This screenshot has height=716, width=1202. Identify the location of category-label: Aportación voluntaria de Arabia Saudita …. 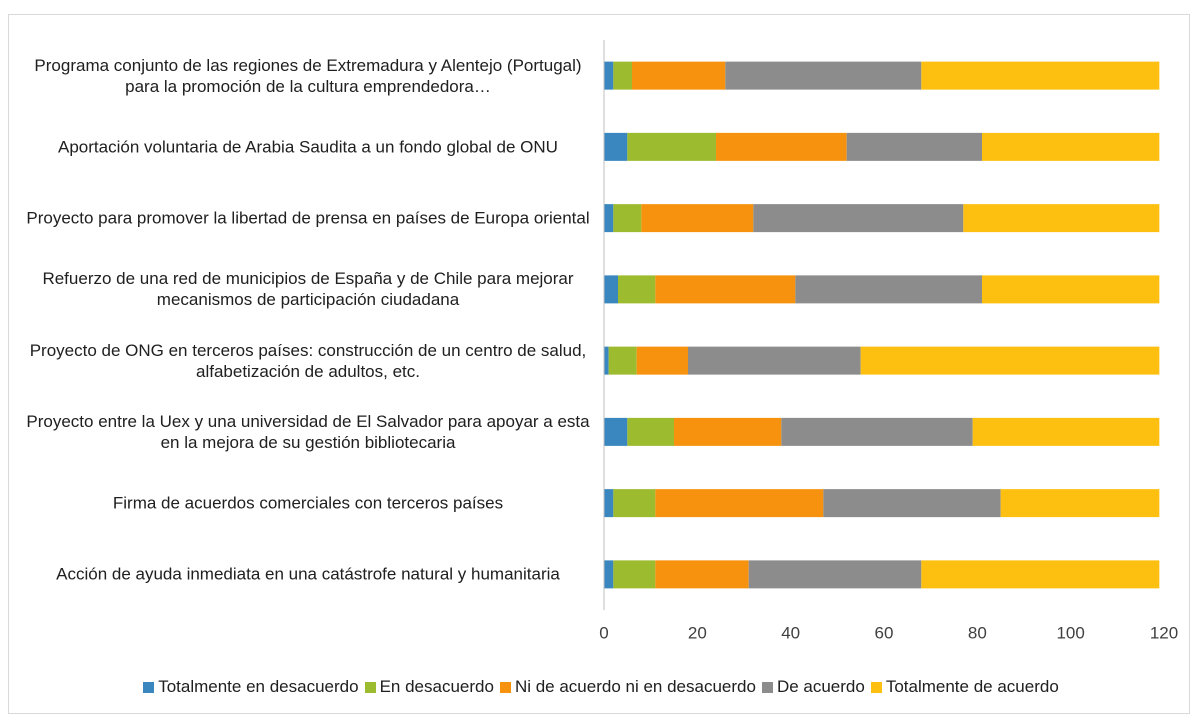
(308, 147).